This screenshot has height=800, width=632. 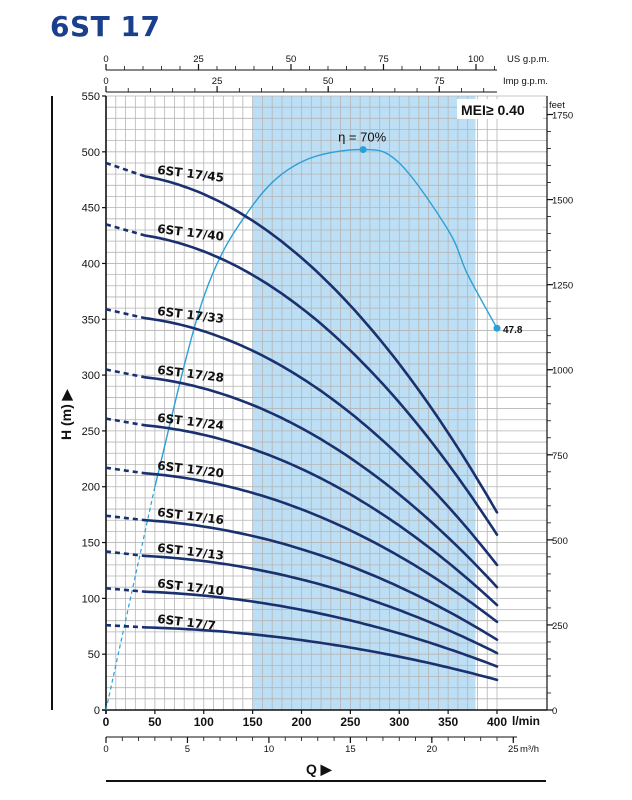 I want to click on y-tick-label: 550, so click(x=91, y=97).